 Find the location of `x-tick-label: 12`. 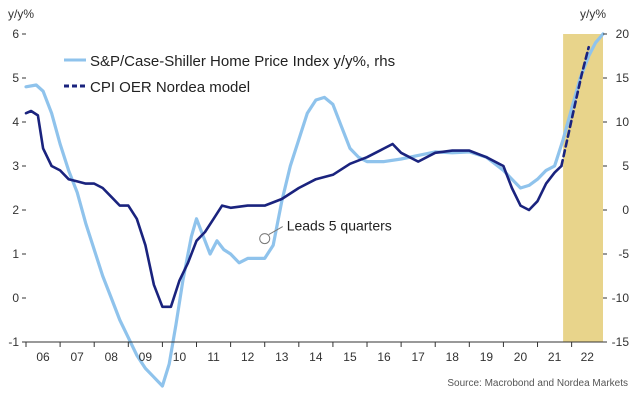

x-tick-label: 12 is located at coordinates (248, 357).